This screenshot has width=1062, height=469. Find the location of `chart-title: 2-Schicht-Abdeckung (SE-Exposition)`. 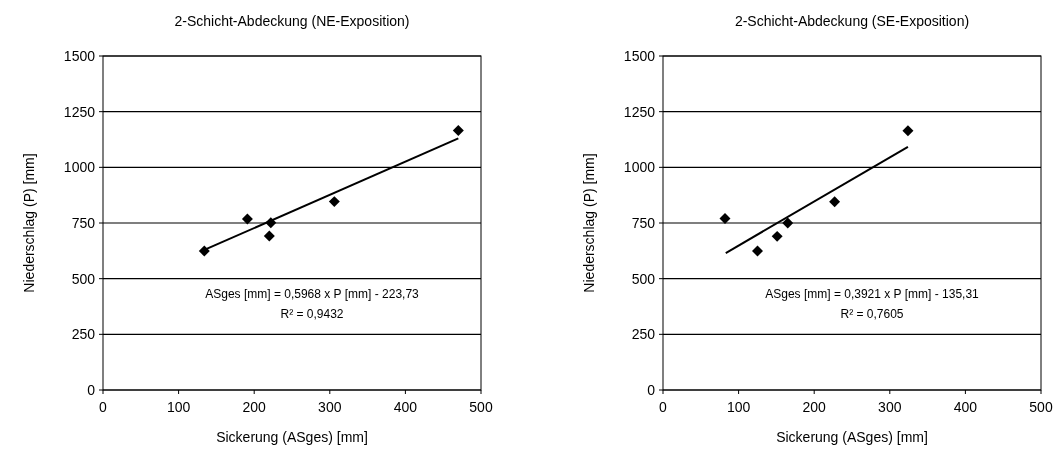

chart-title: 2-Schicht-Abdeckung (SE-Exposition) is located at coordinates (852, 21).